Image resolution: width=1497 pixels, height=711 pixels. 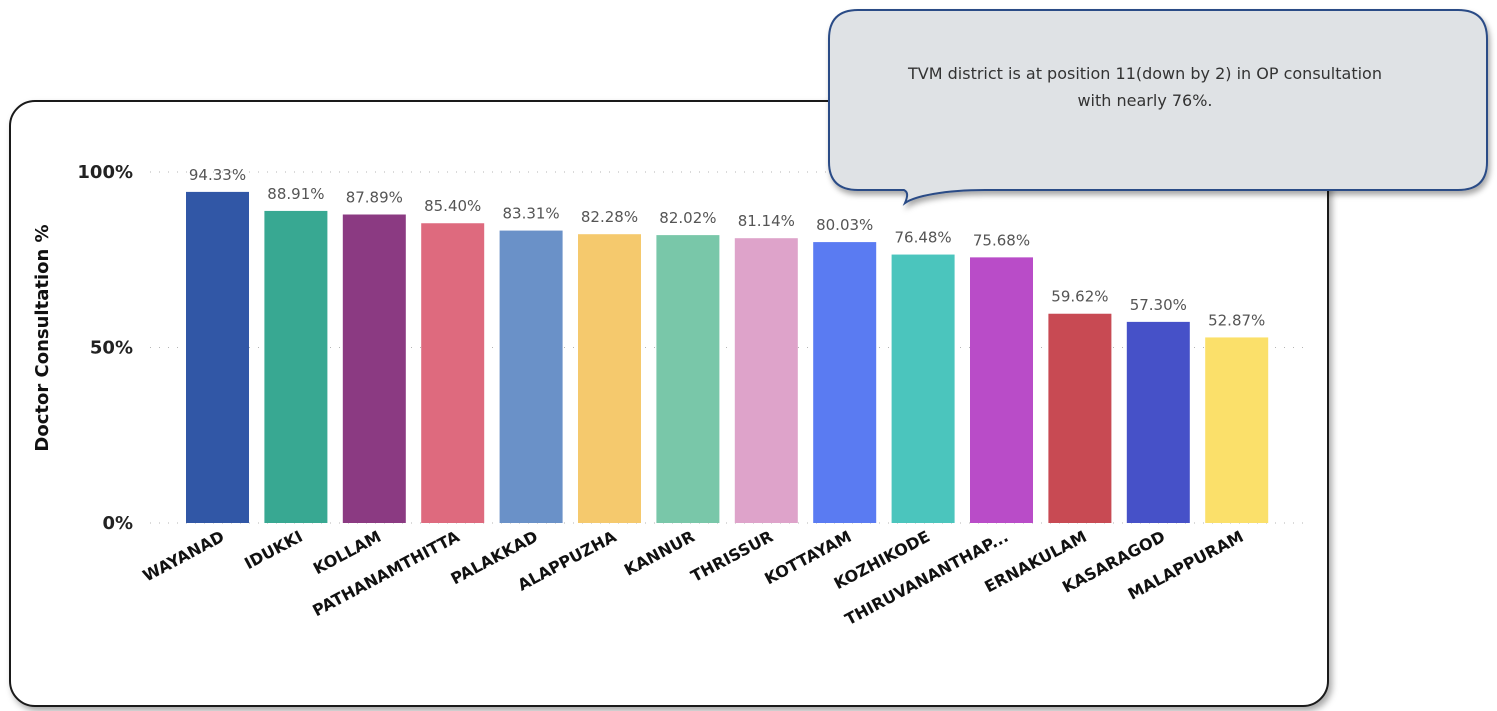 I want to click on callout-bubble, so click(x=1158, y=107).